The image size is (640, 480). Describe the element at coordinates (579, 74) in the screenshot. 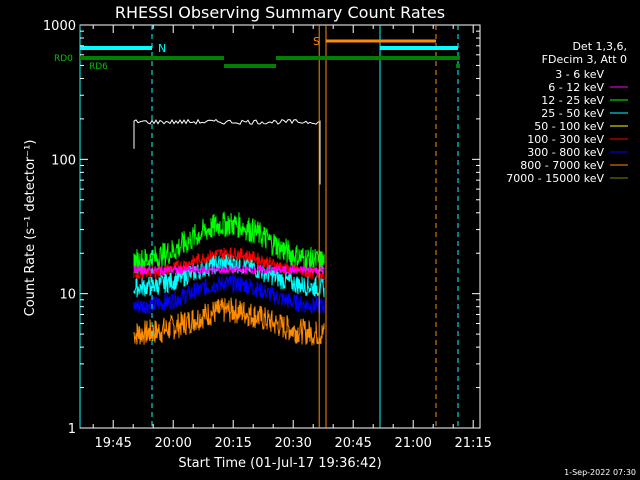

I see `legend-entry-label: 3 - 6 keV` at that location.